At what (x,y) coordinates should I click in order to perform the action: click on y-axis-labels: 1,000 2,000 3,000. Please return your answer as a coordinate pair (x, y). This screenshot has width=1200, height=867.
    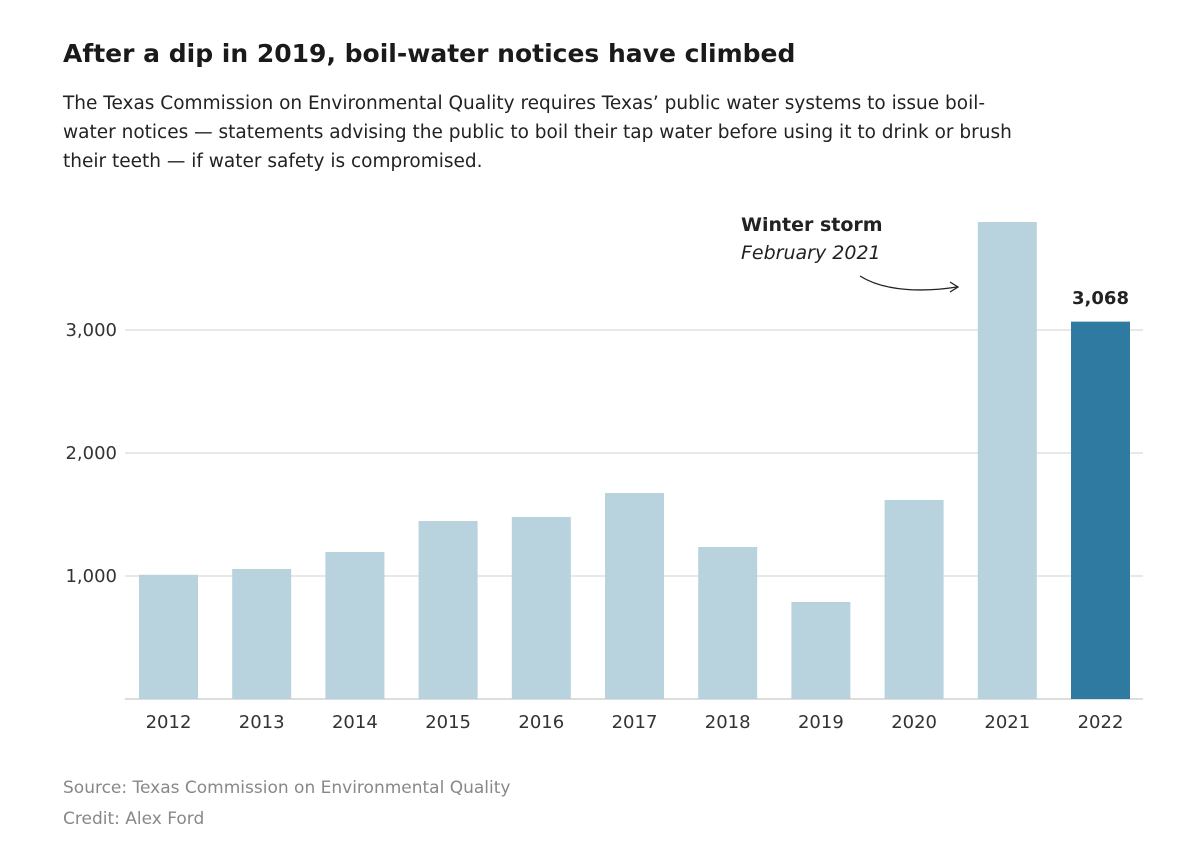
    Looking at the image, I should click on (91, 453).